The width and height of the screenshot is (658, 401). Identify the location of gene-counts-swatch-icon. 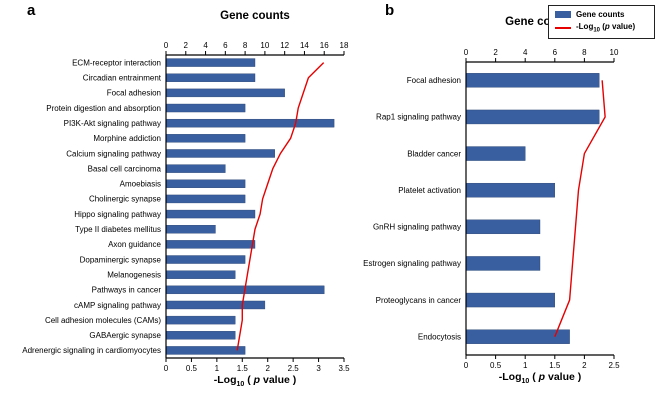
(563, 14).